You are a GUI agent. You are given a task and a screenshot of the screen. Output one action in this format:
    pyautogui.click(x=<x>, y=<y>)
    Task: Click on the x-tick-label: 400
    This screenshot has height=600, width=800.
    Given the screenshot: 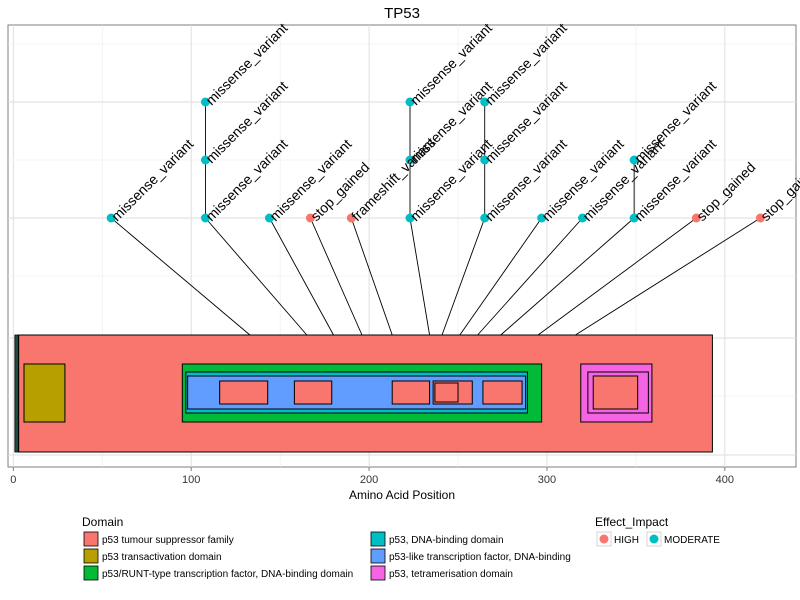 What is the action you would take?
    pyautogui.click(x=725, y=480)
    